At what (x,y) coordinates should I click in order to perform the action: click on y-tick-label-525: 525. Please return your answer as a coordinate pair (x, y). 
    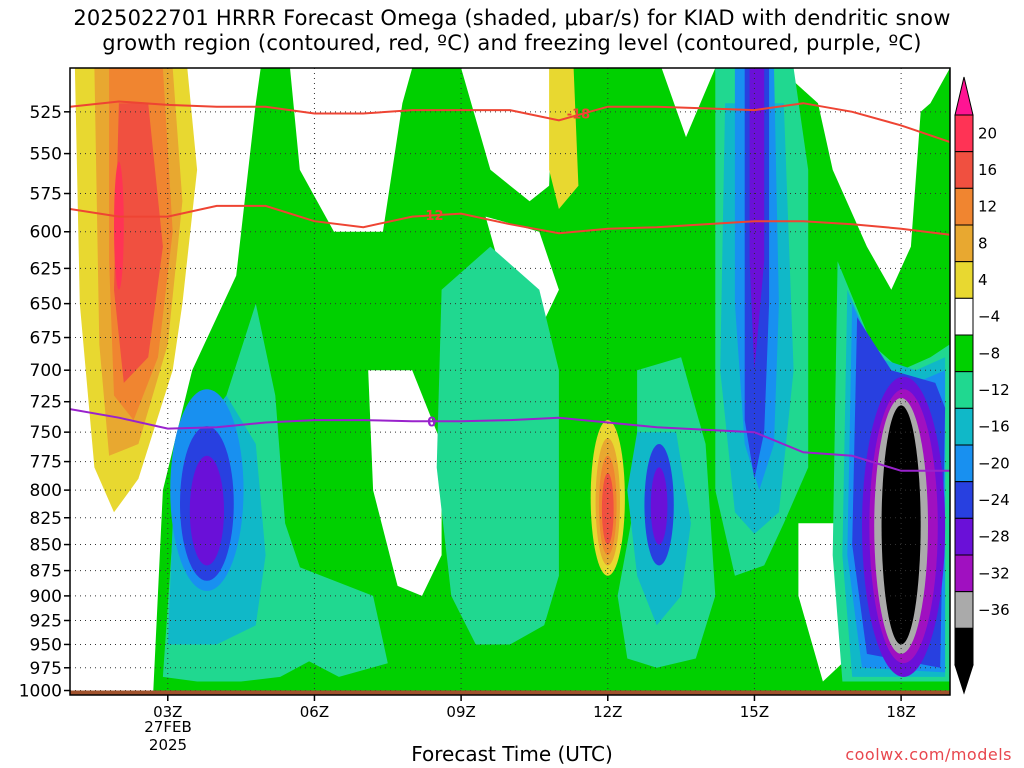
    Looking at the image, I should click on (46, 113).